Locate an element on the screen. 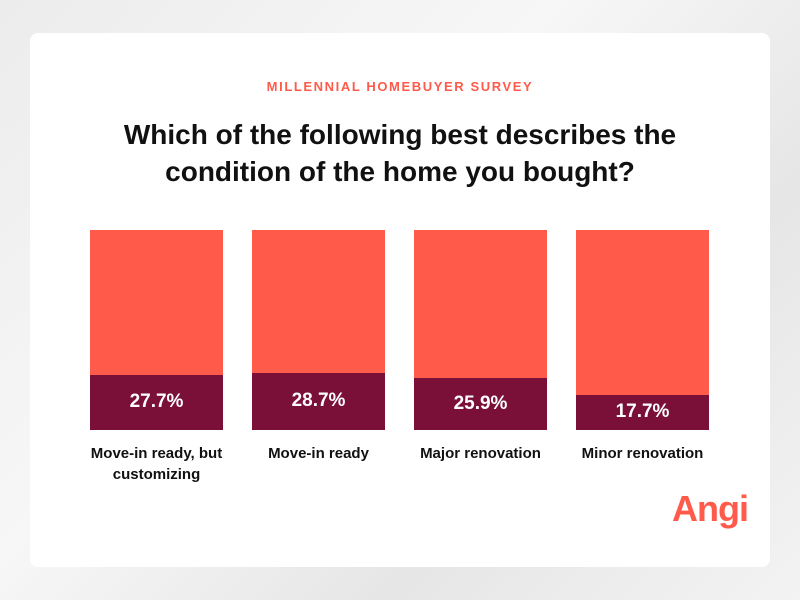  chart-subtitle: MILLENNIAL HOMEBUYER SURVEY is located at coordinates (400, 86).